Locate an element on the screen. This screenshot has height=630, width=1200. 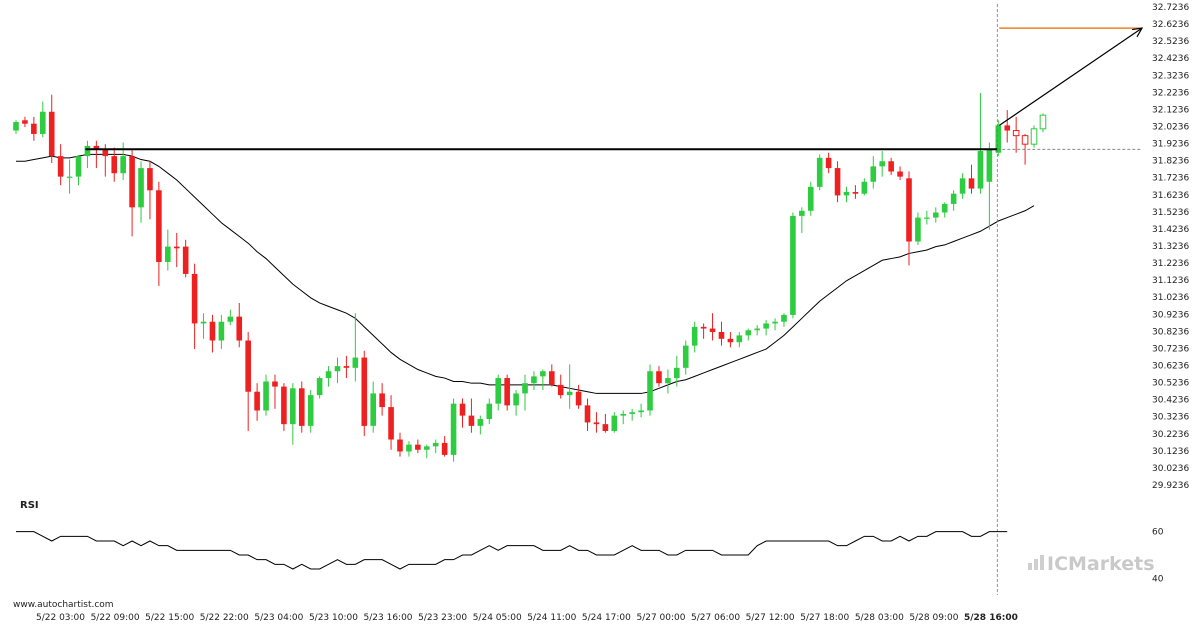
x-tick-label: 5/28 16:00 is located at coordinates (991, 618).